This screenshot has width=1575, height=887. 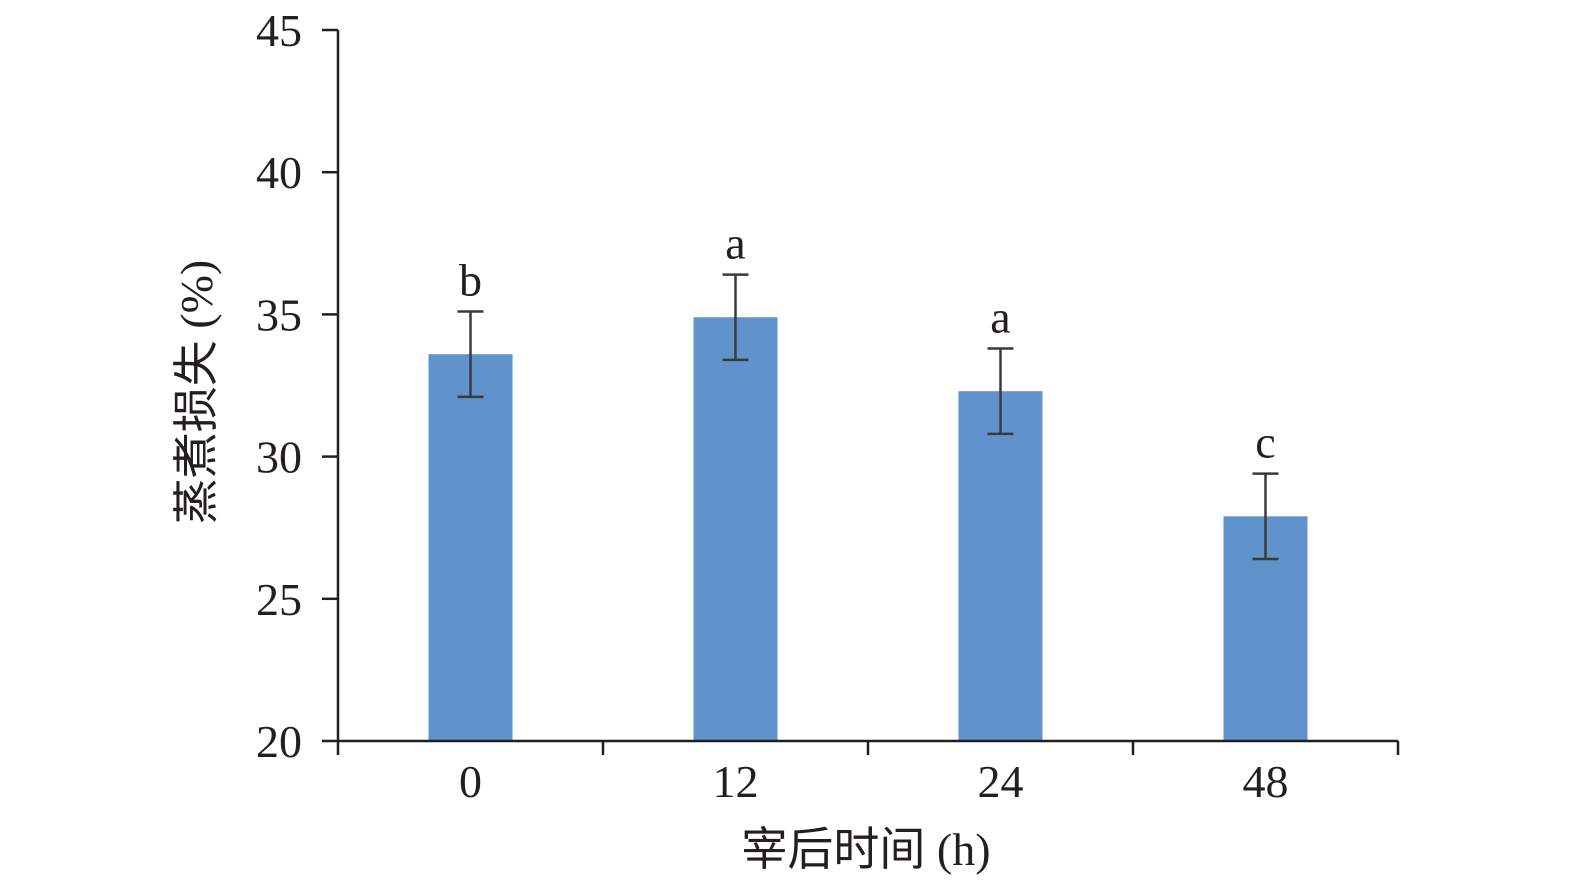 I want to click on significance-label: b, so click(x=470, y=280).